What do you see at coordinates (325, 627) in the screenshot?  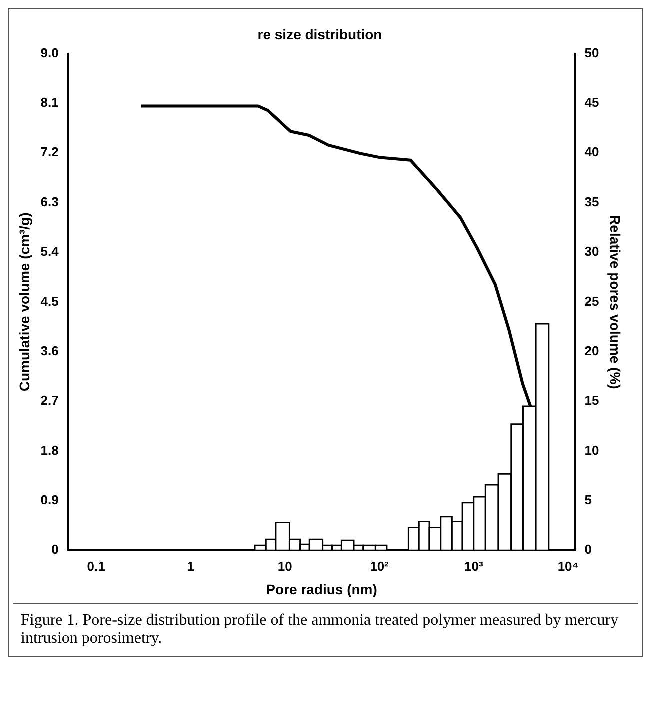 I see `caption: Figure 1. Pore-size distribution profile of the ammonia treated polymer measured by mercury intrusion porosimetry.` at bounding box center [325, 627].